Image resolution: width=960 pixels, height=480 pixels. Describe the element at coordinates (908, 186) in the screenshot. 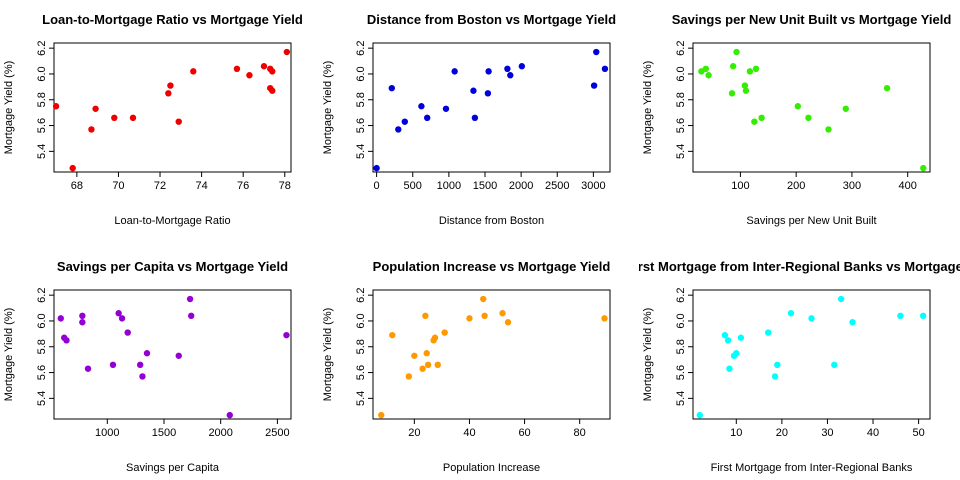

I see `x-tick-label: 400` at that location.